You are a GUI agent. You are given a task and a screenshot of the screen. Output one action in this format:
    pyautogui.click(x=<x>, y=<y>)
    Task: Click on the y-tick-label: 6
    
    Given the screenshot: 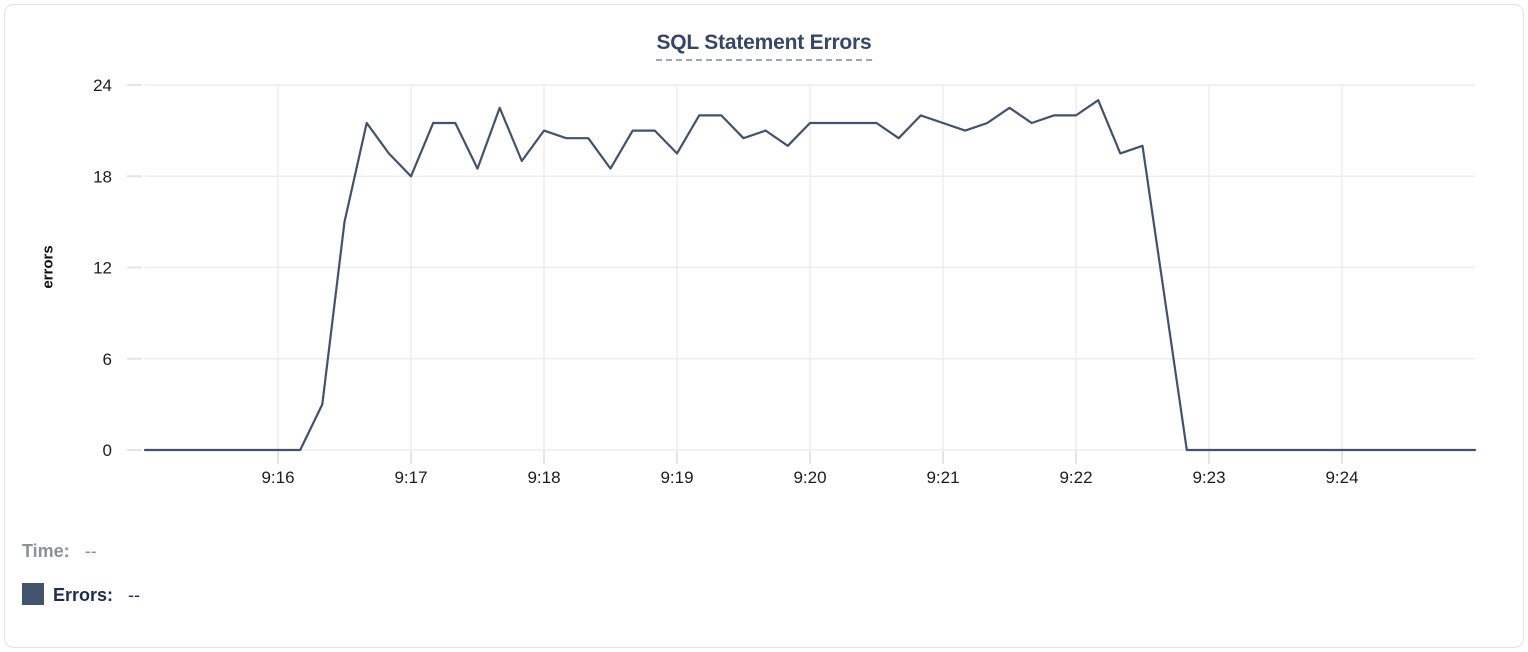 What is the action you would take?
    pyautogui.click(x=107, y=359)
    